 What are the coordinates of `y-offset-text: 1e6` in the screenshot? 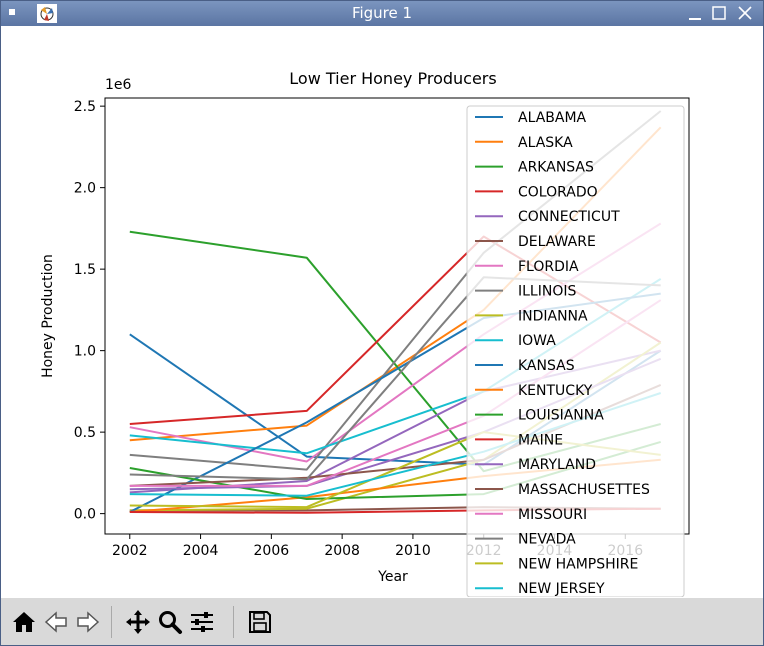 It's located at (118, 85).